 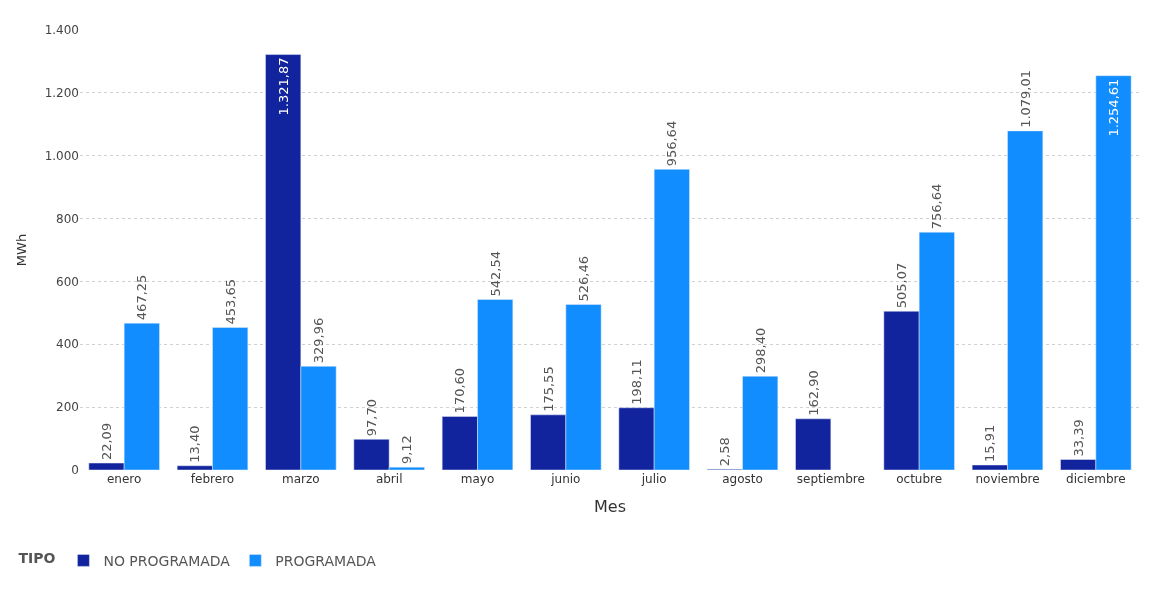 What do you see at coordinates (67, 344) in the screenshot?
I see `y-tick-label: 400` at bounding box center [67, 344].